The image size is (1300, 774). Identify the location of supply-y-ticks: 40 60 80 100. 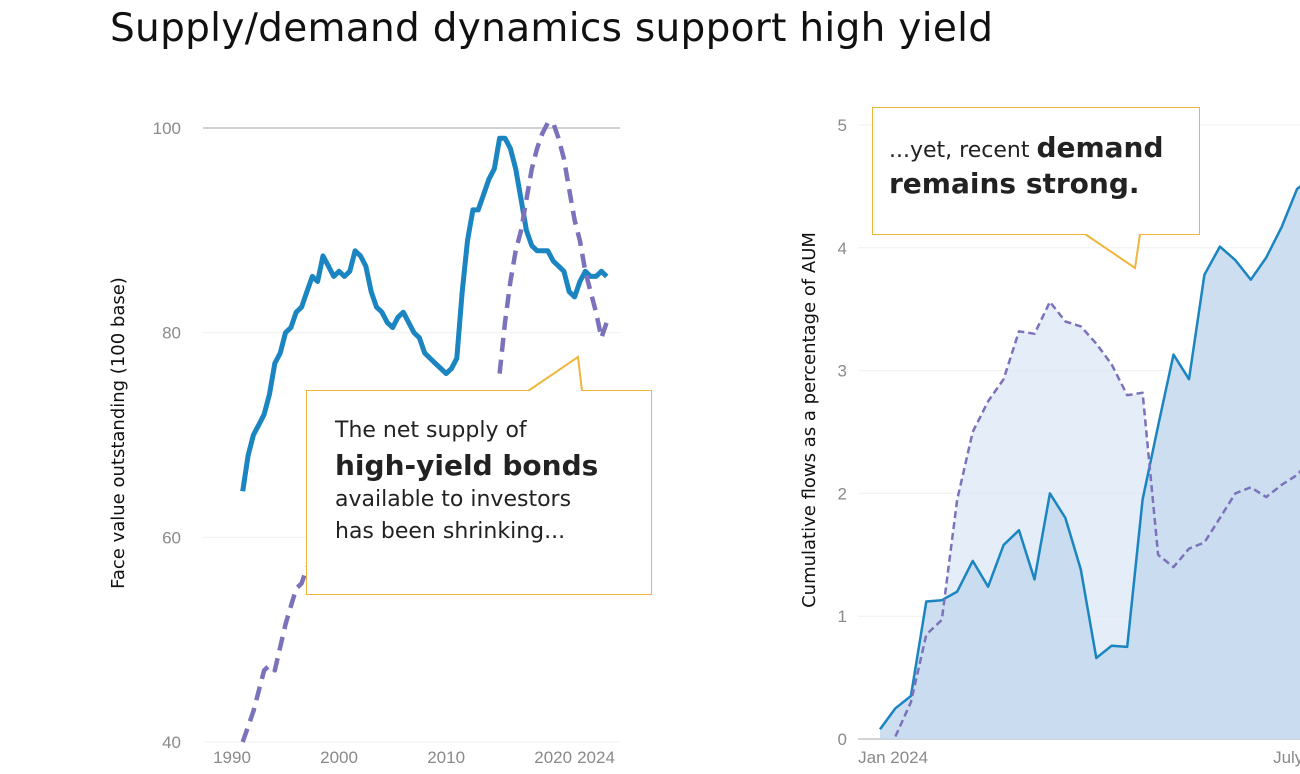
(167, 435).